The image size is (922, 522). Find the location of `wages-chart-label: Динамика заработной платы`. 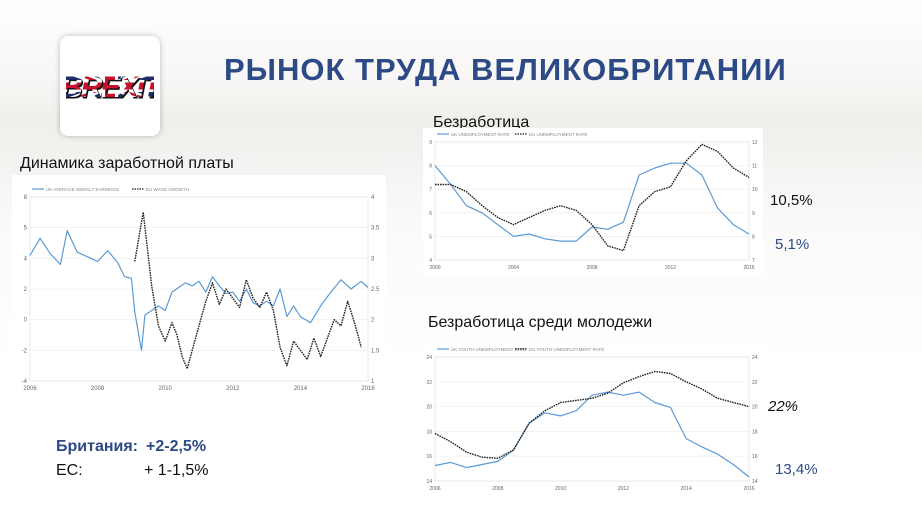

wages-chart-label: Динамика заработной платы is located at coordinates (127, 163).